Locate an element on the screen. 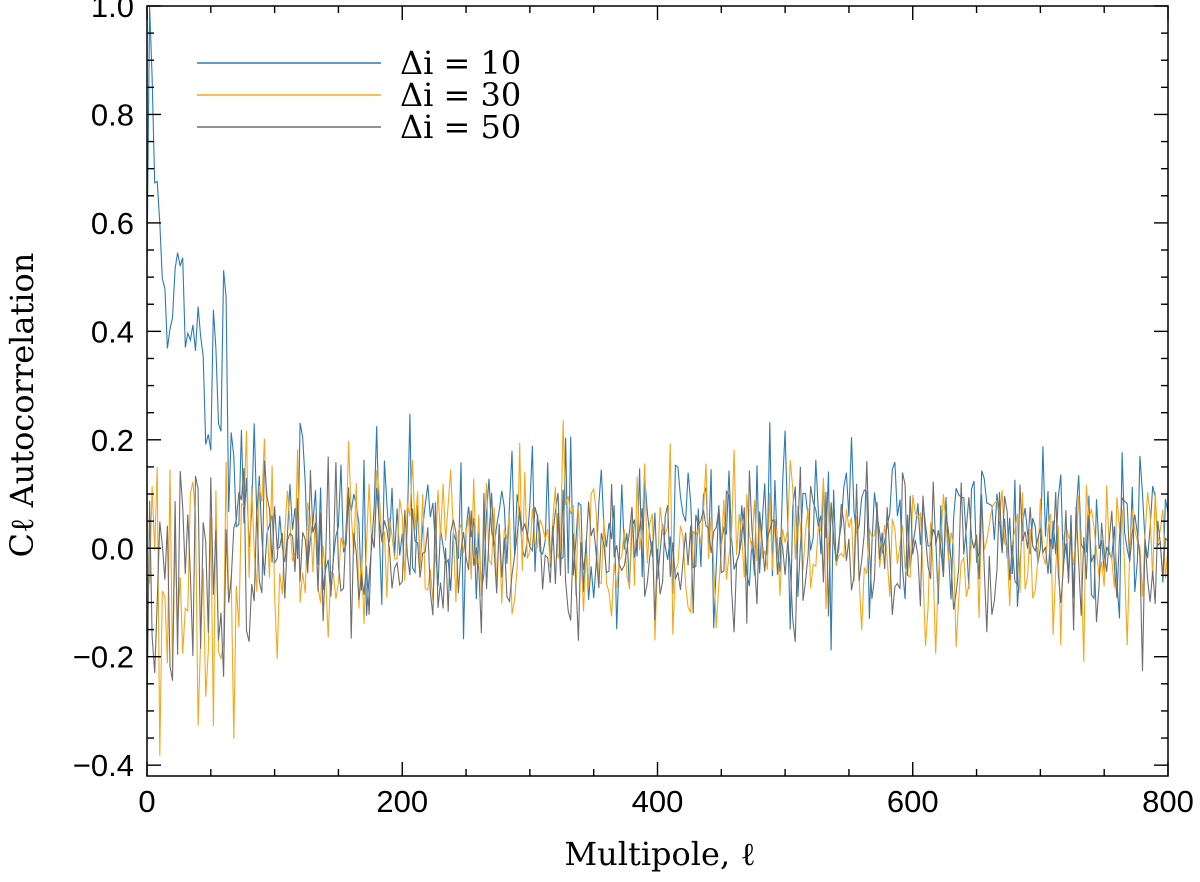 This screenshot has width=1200, height=882. y-tick-label: 1.0 is located at coordinates (112, 12).